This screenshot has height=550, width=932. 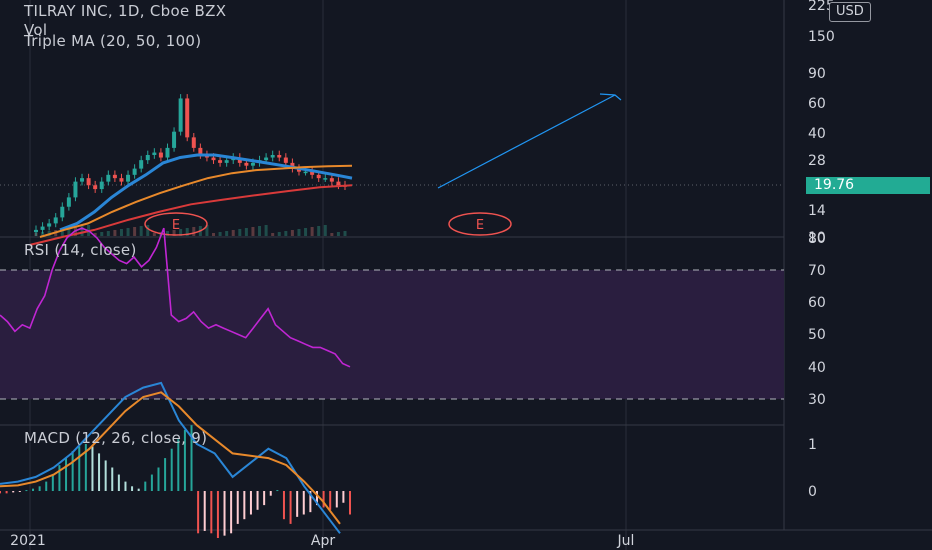 I want to click on trend-line-drawing, so click(x=526, y=141).